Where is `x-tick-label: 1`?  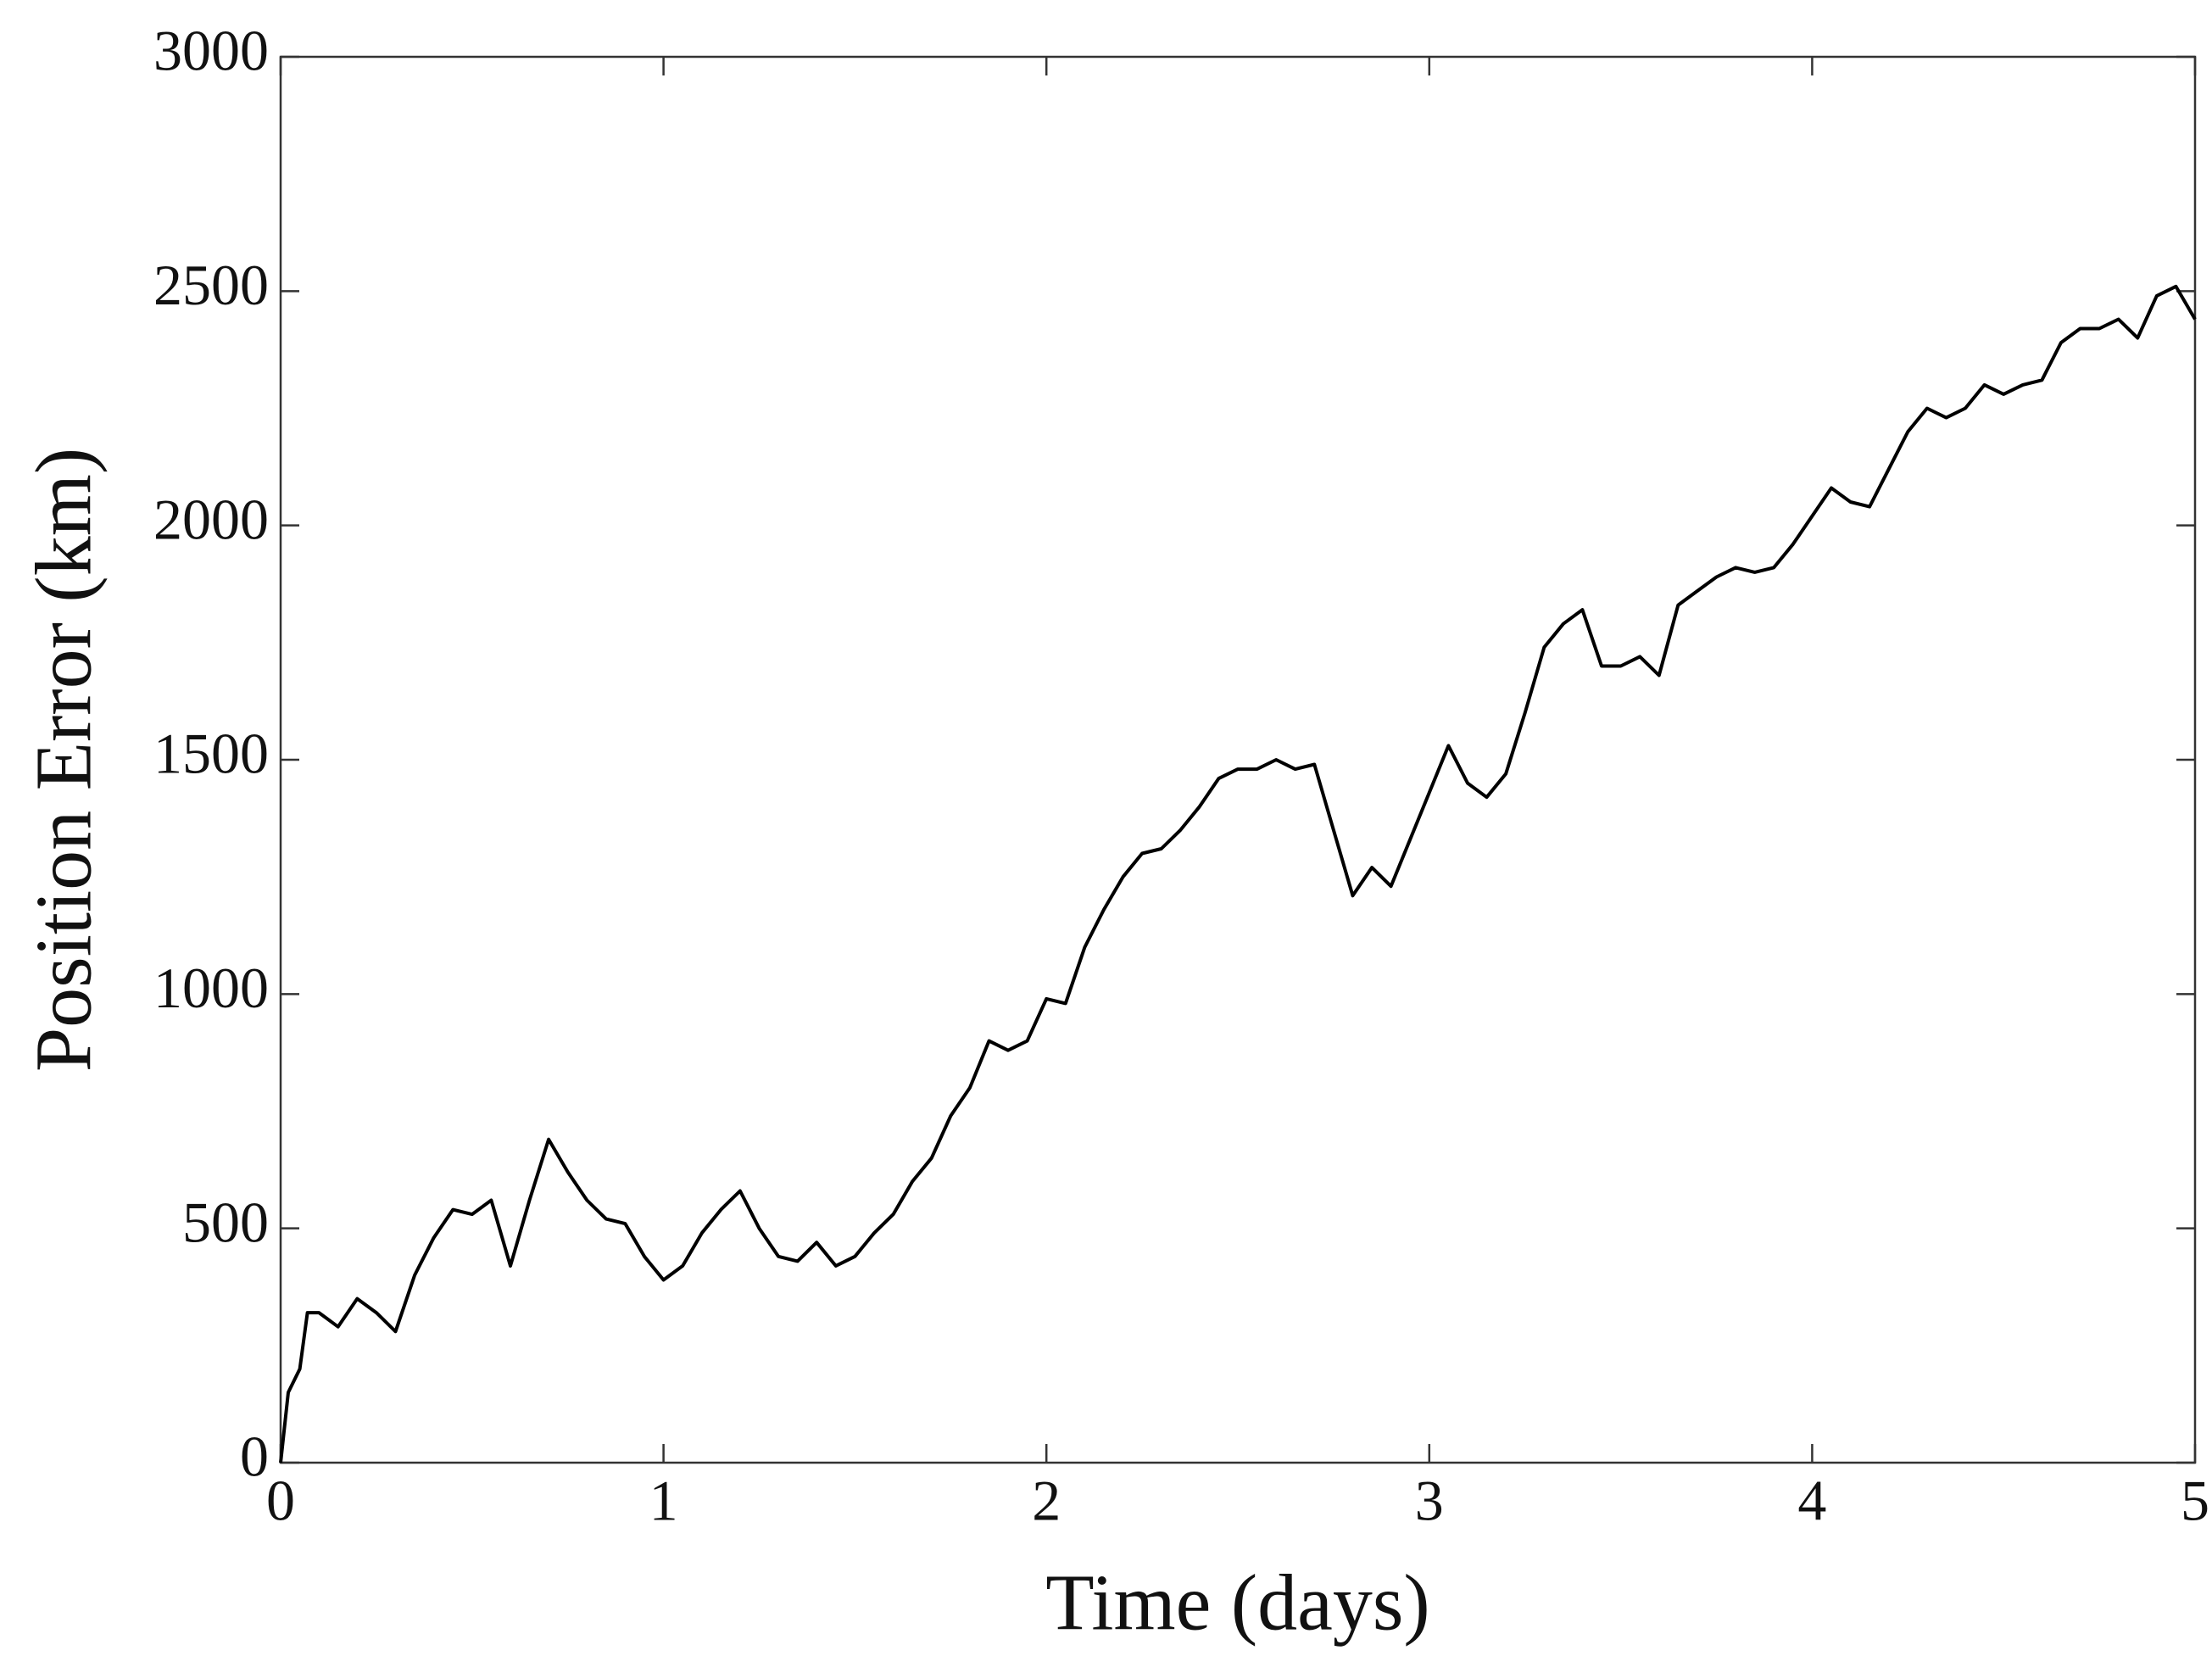 x-tick-label: 1 is located at coordinates (663, 1501).